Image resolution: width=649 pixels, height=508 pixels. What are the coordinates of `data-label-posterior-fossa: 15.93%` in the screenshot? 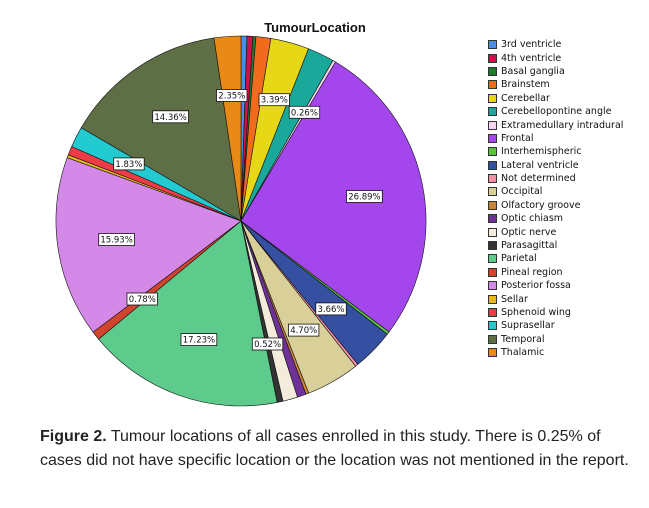 It's located at (116, 239).